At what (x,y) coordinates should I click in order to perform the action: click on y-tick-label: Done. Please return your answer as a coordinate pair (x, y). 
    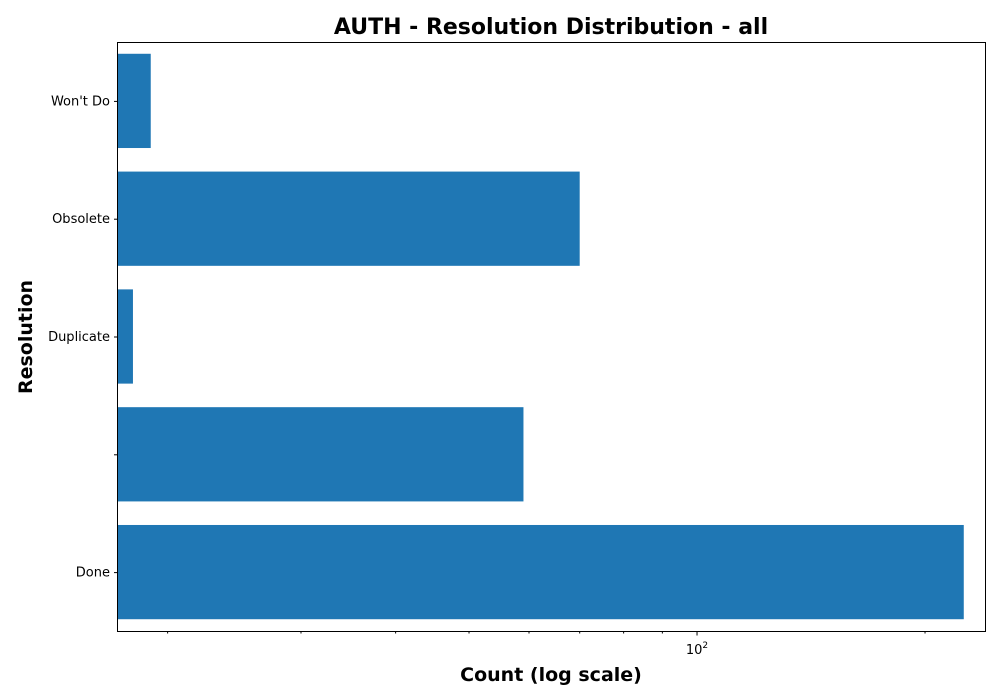
    Looking at the image, I should click on (93, 573).